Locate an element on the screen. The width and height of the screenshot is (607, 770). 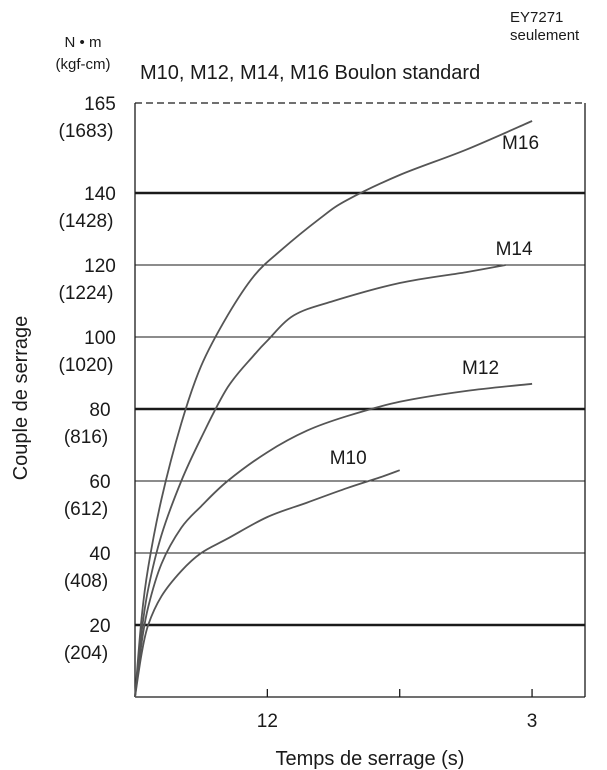
y-tick-label: 80 is located at coordinates (99, 410).